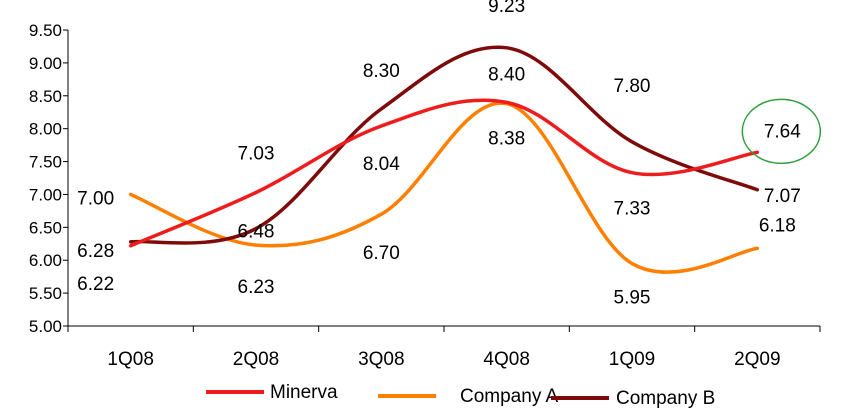 This screenshot has width=848, height=413. I want to click on data-label: 8.04, so click(381, 164).